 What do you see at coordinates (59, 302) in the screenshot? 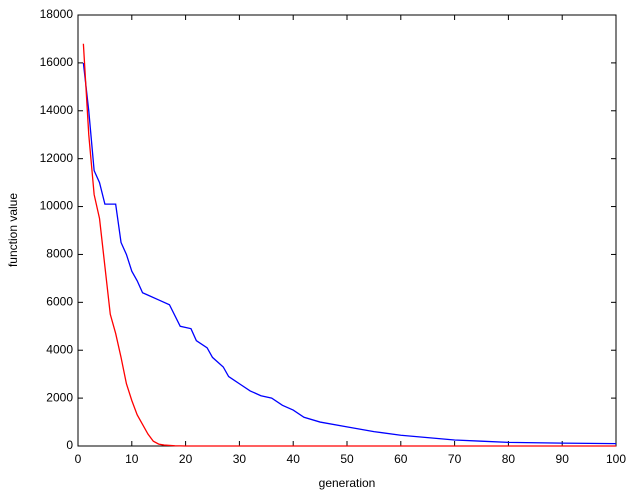
I see `y-tick-label: 6000` at bounding box center [59, 302].